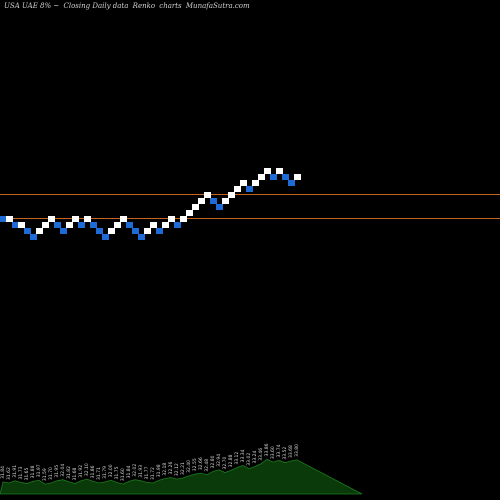 This screenshot has height=500, width=500. I want to click on volume-label-21: 31.84, so click(129, 471).